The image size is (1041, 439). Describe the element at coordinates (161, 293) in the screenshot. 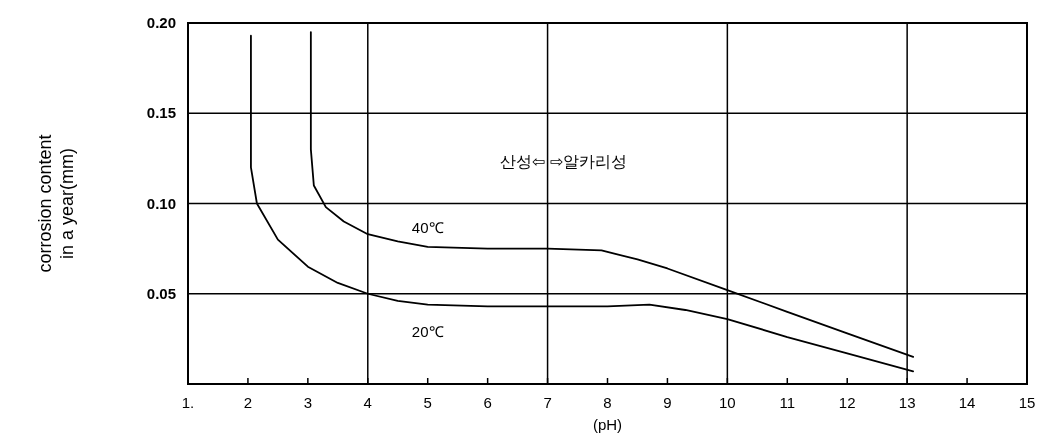

I see `ytick: 0.05` at that location.